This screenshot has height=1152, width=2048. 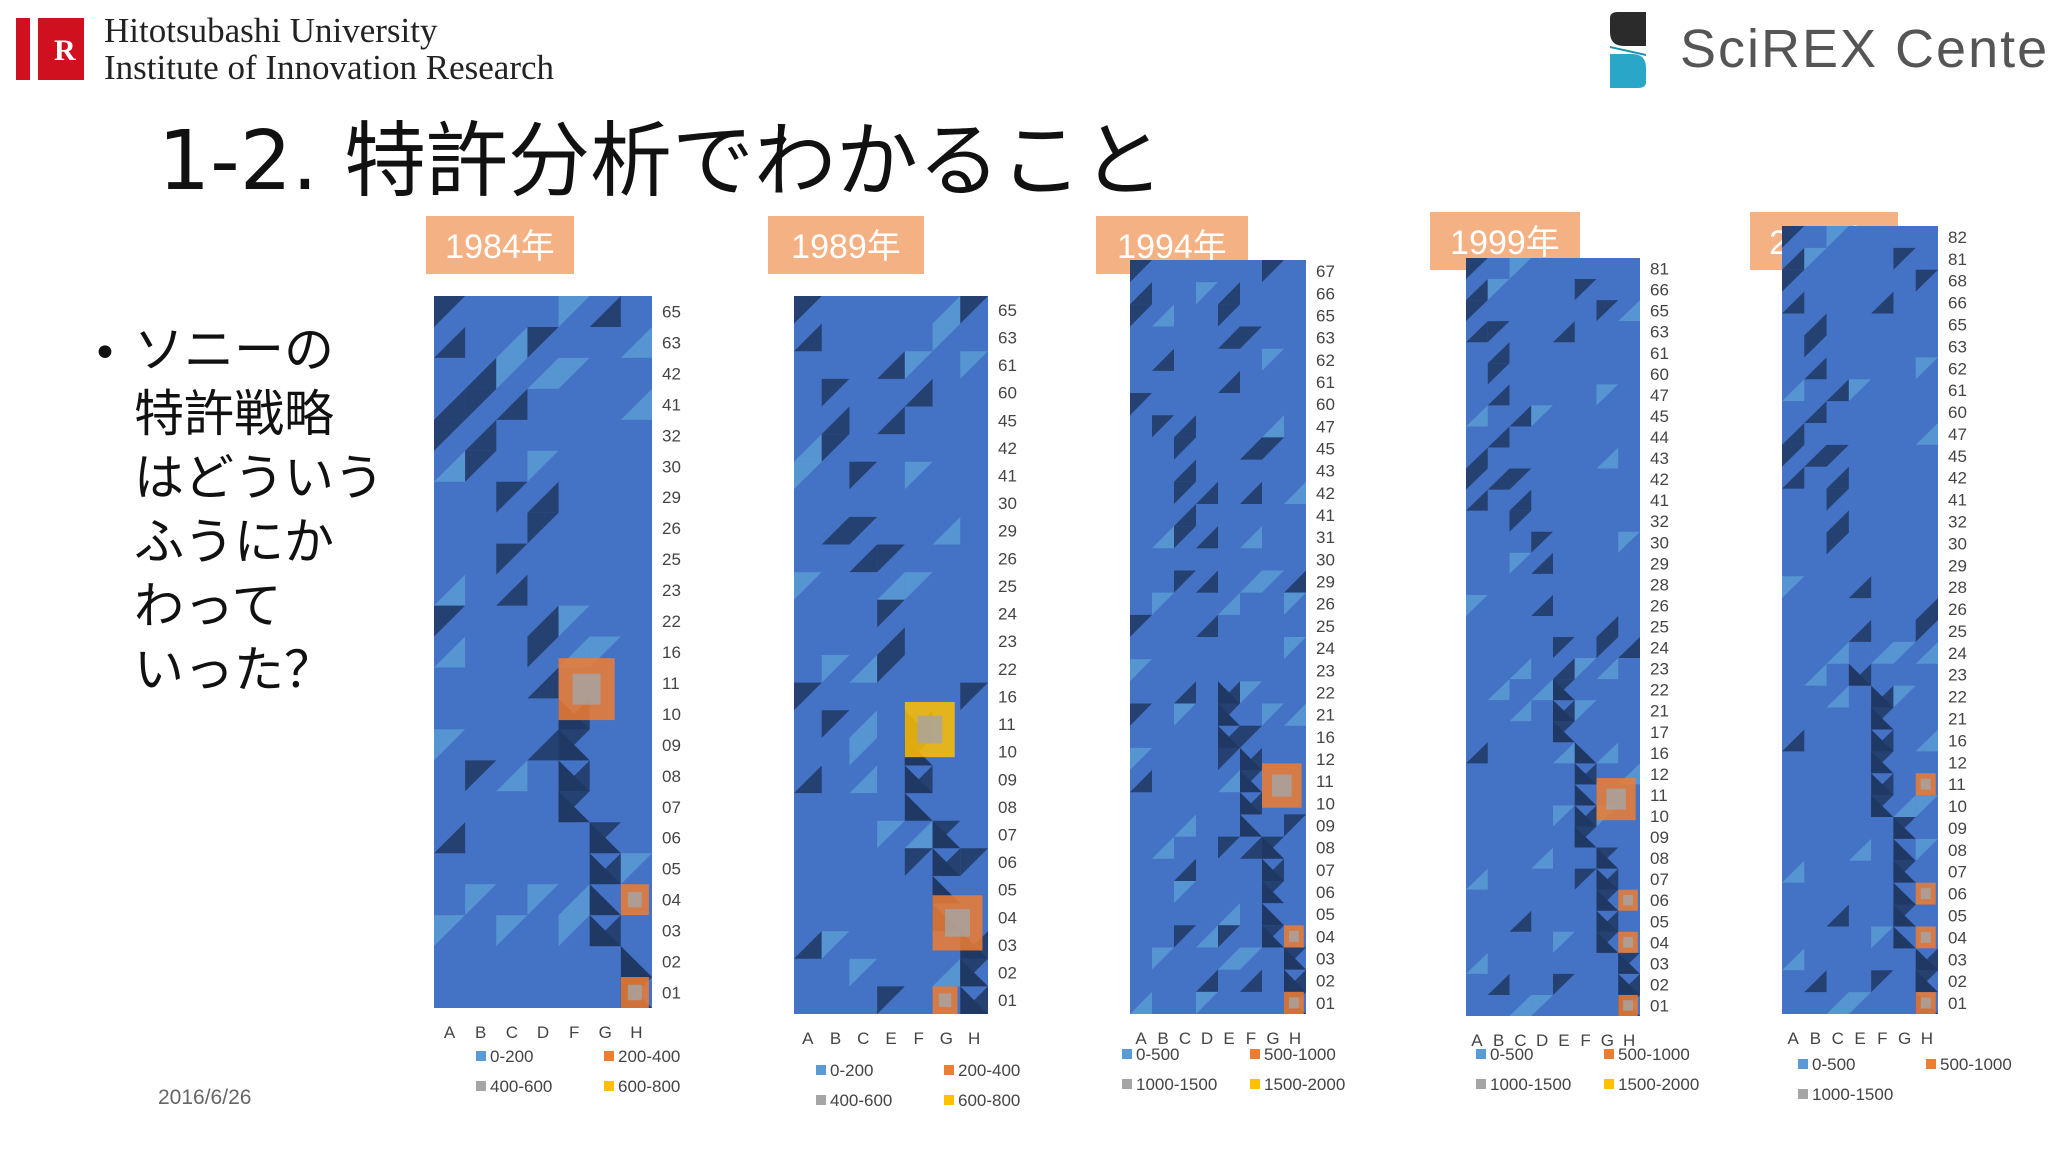 What do you see at coordinates (1325, 737) in the screenshot?
I see `y-tick-label: 16` at bounding box center [1325, 737].